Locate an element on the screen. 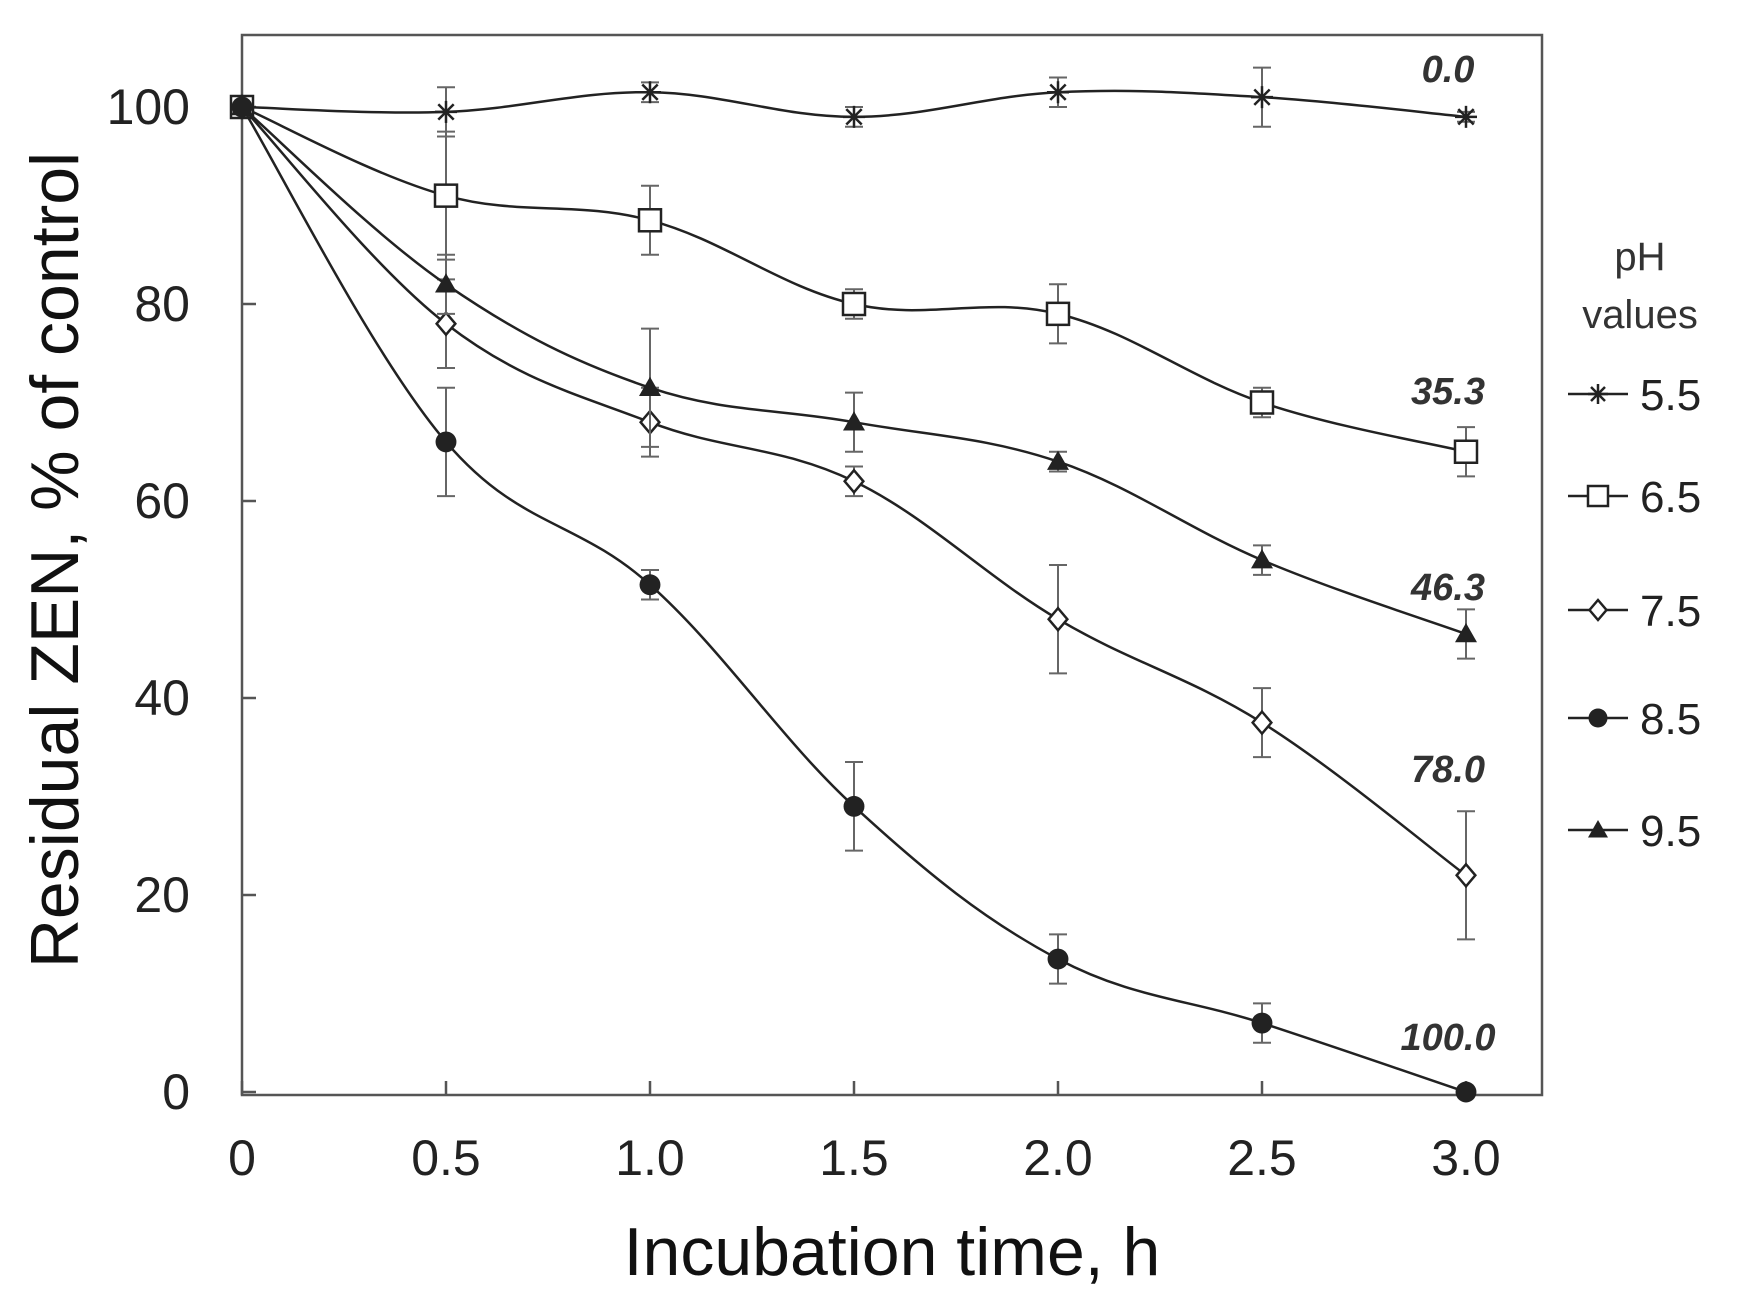  legend-item-8-5: 8.5 is located at coordinates (1634, 719).